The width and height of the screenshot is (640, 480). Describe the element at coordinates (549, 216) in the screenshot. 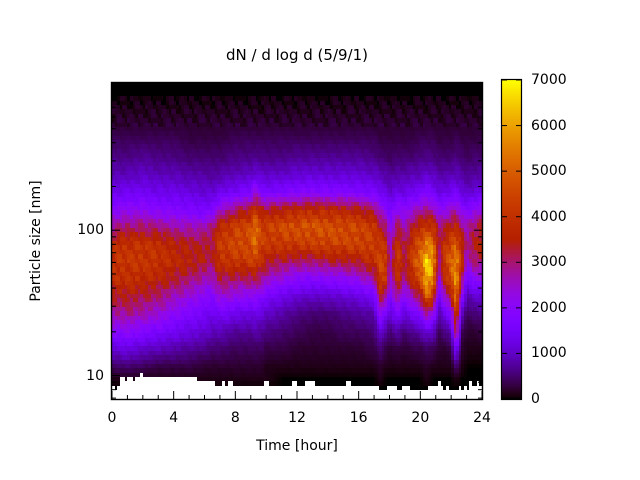

I see `colorbar-tick-label: 4000` at that location.